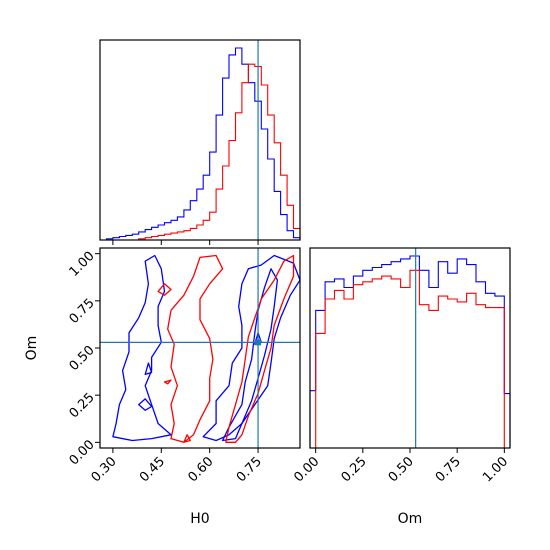  I want to click on h0-vs-om-x-tick-label: 0.30, so click(104, 469).